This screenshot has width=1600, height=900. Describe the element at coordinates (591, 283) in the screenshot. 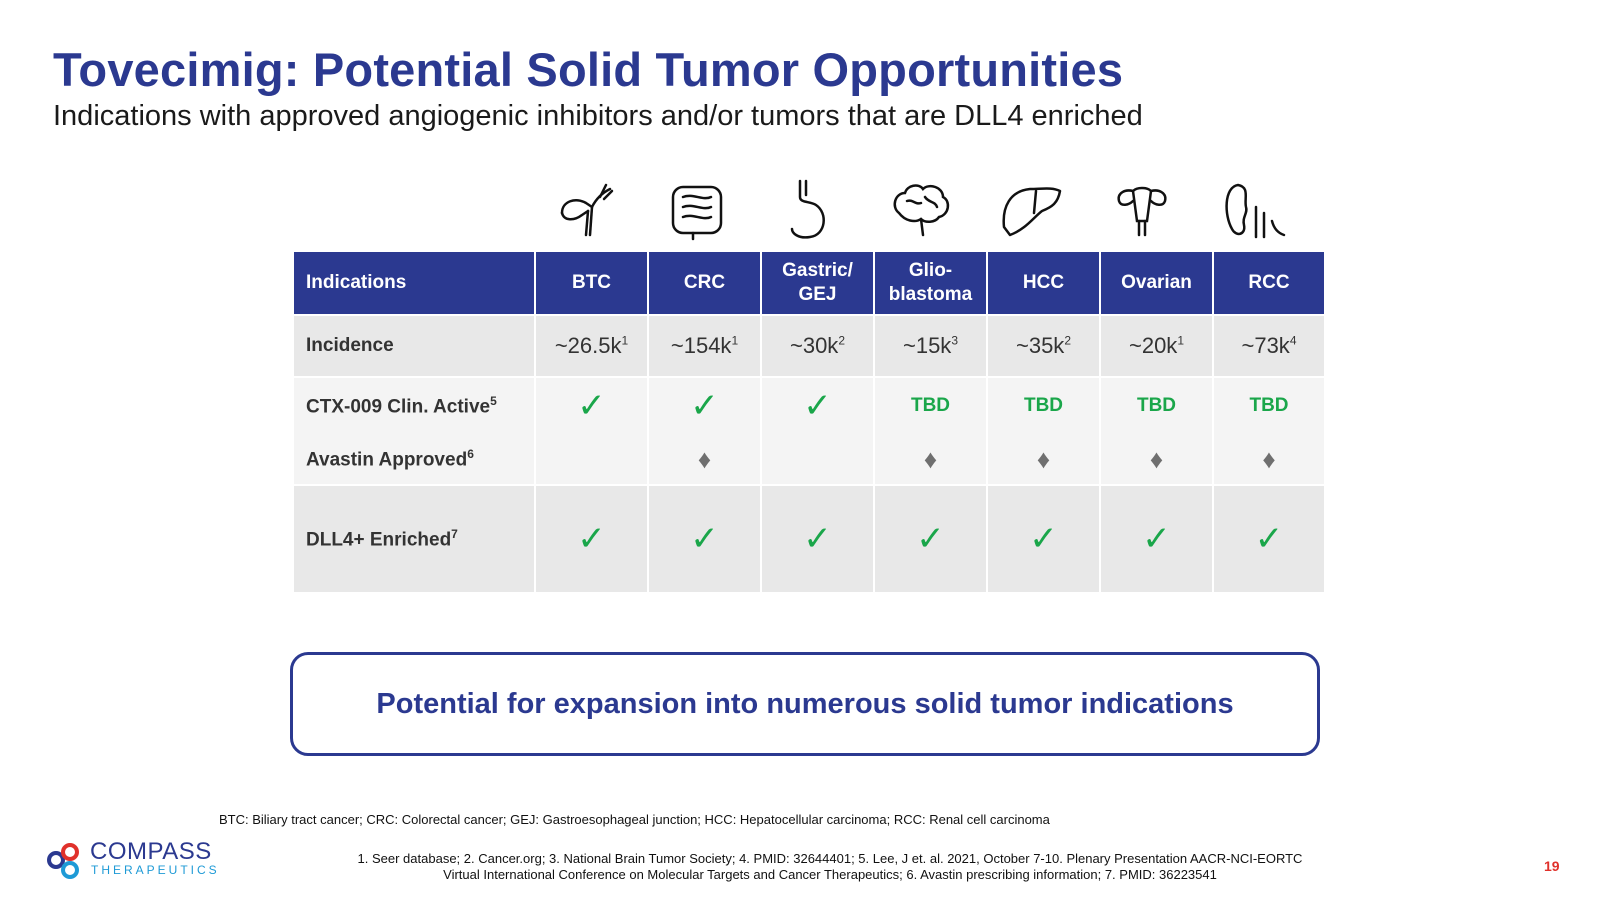

I see `header-btc: BTC` at that location.